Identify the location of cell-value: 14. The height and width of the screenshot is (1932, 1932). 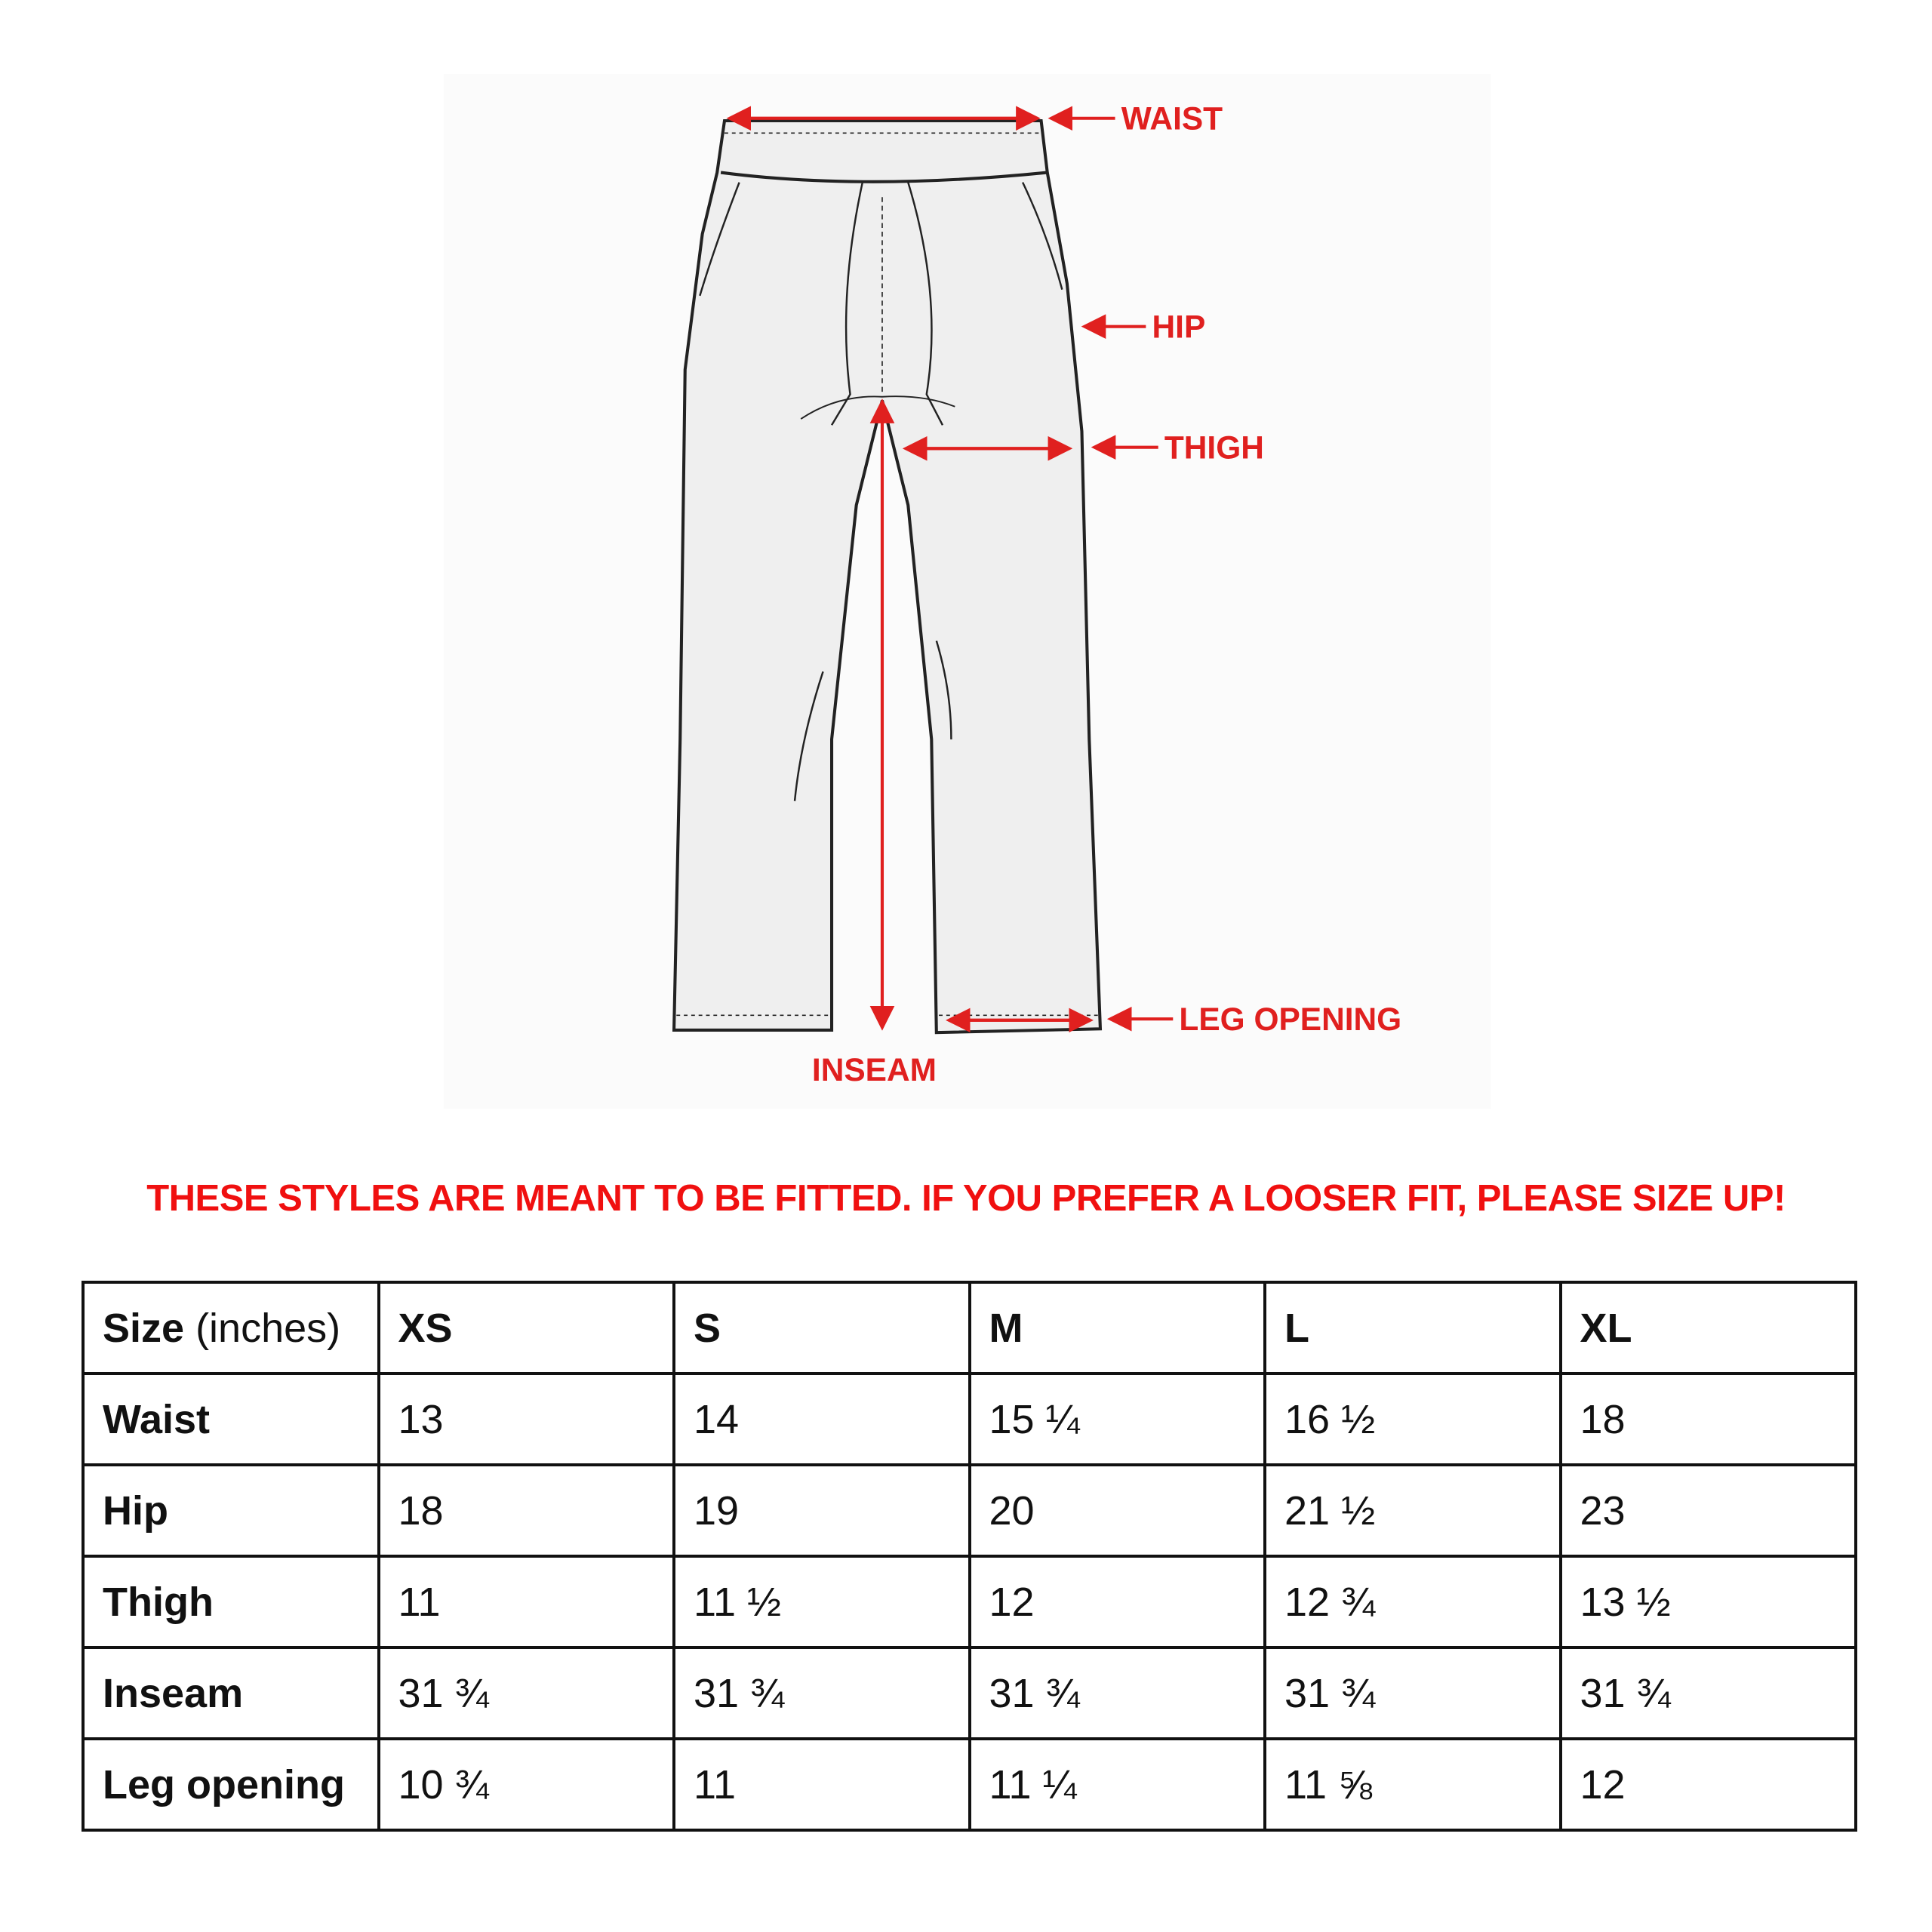
(821, 1419).